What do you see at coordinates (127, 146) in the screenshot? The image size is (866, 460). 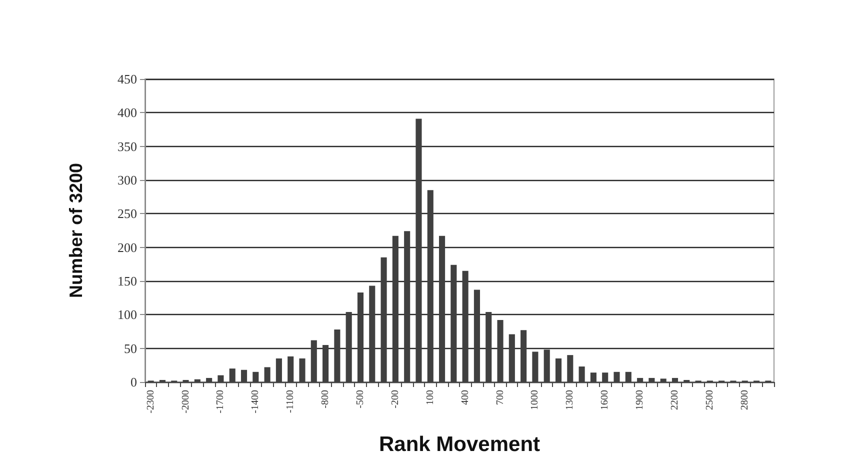 I see `y-tick-label: 350` at bounding box center [127, 146].